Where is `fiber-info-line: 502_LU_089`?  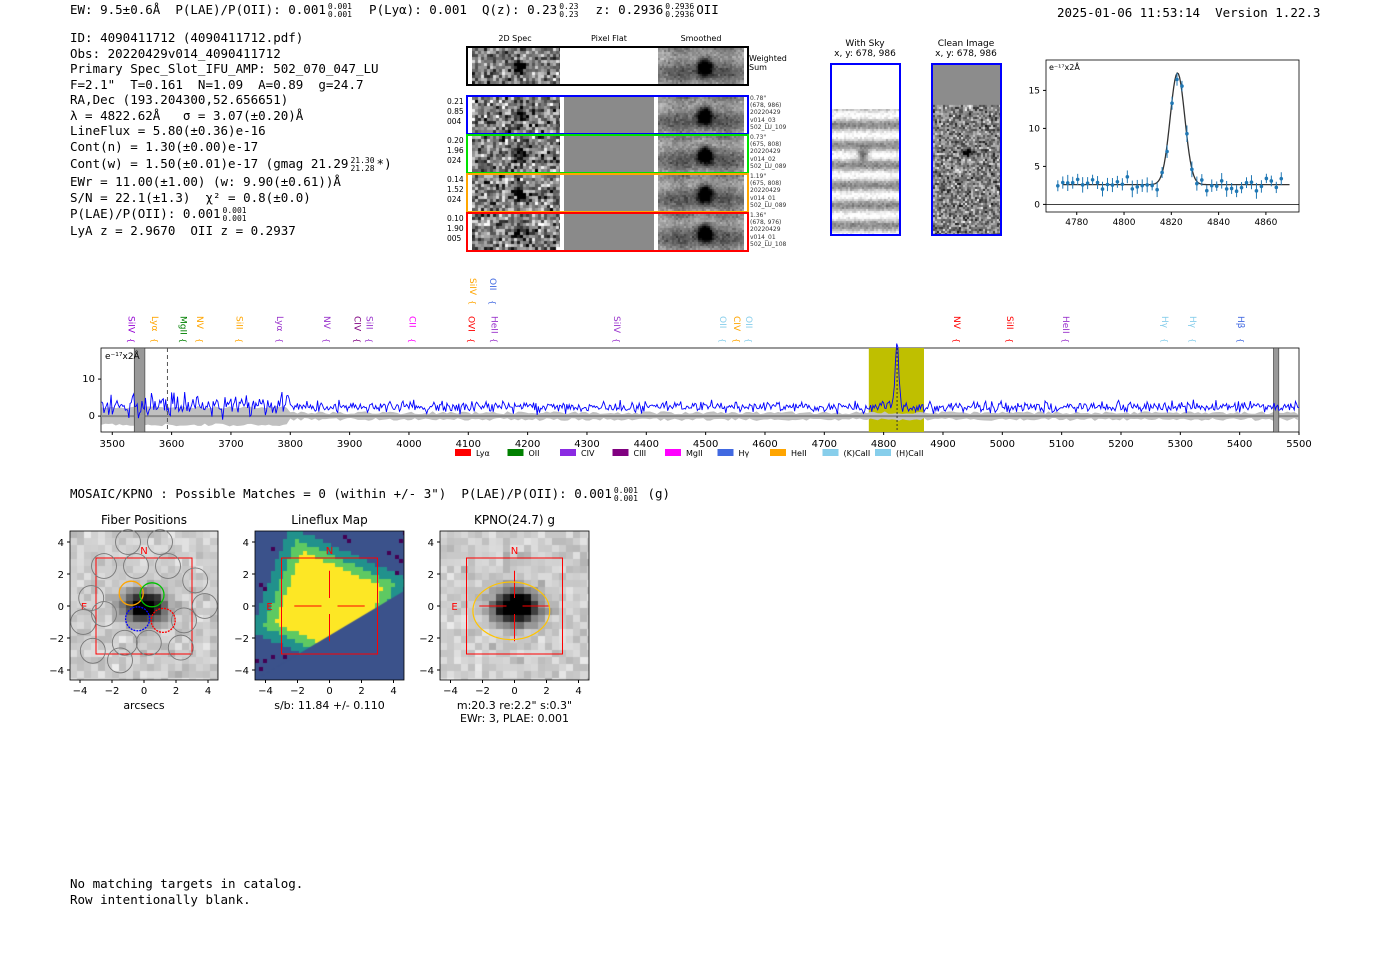 fiber-info-line: 502_LU_089 is located at coordinates (768, 205).